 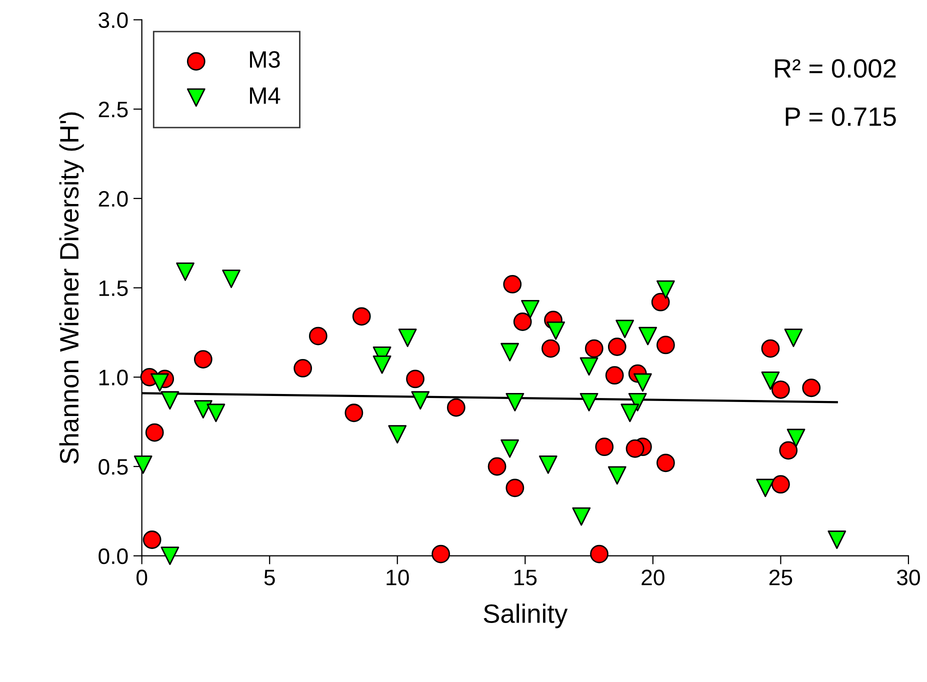 What do you see at coordinates (113, 20) in the screenshot?
I see `y-tick-label: 3.0` at bounding box center [113, 20].